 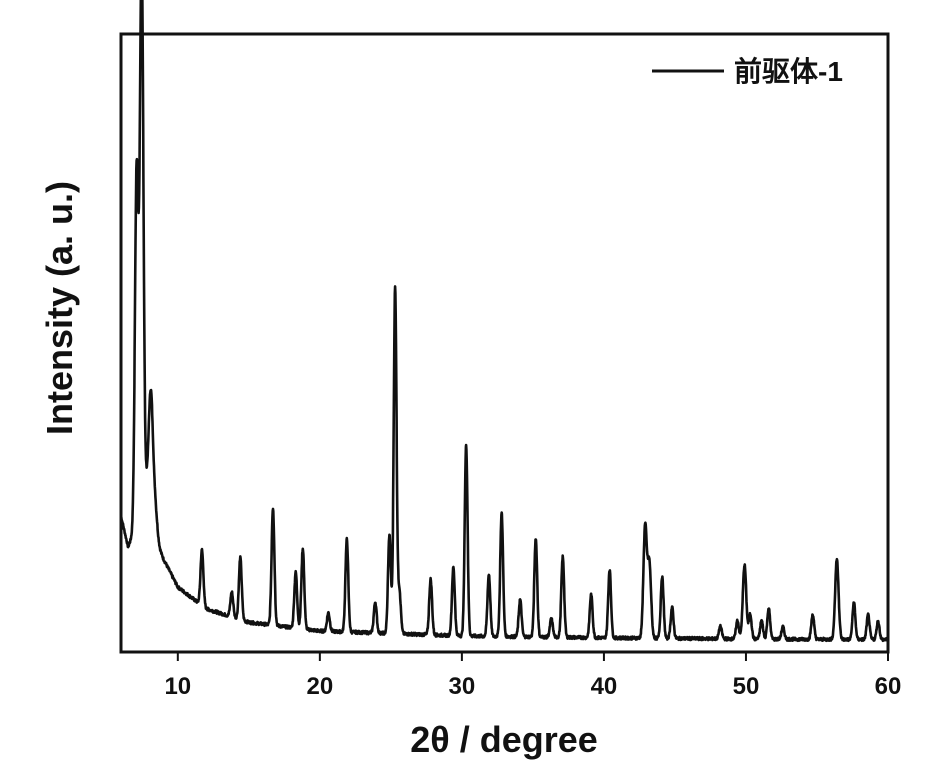 I want to click on x-tick-label: 60, so click(x=888, y=686).